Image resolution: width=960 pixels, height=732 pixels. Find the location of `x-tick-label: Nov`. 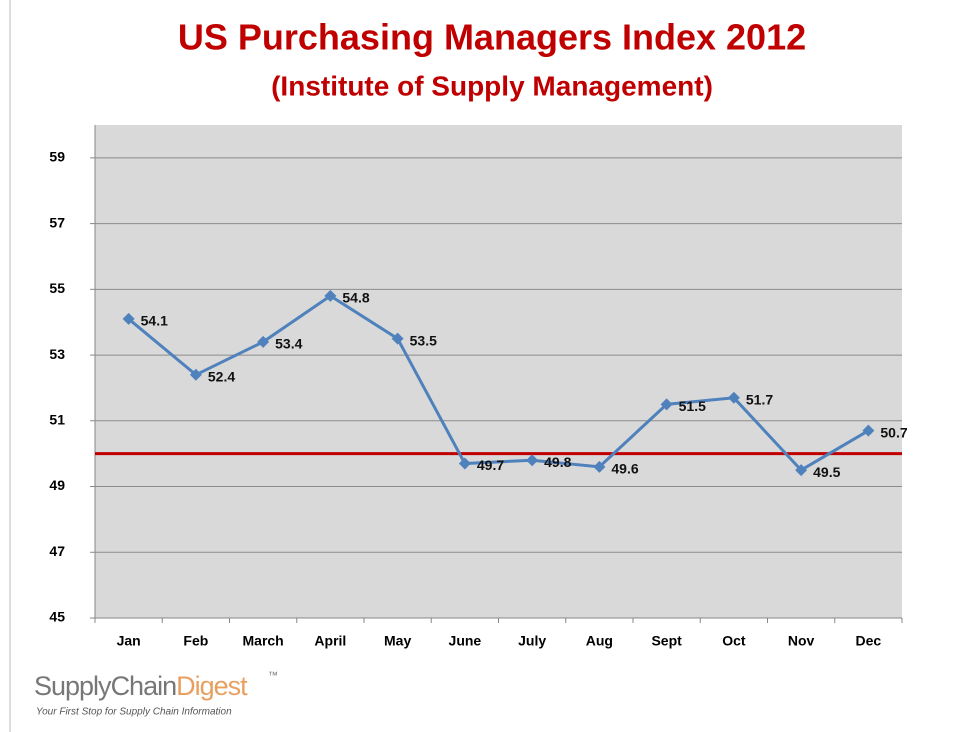

x-tick-label: Nov is located at coordinates (801, 641).